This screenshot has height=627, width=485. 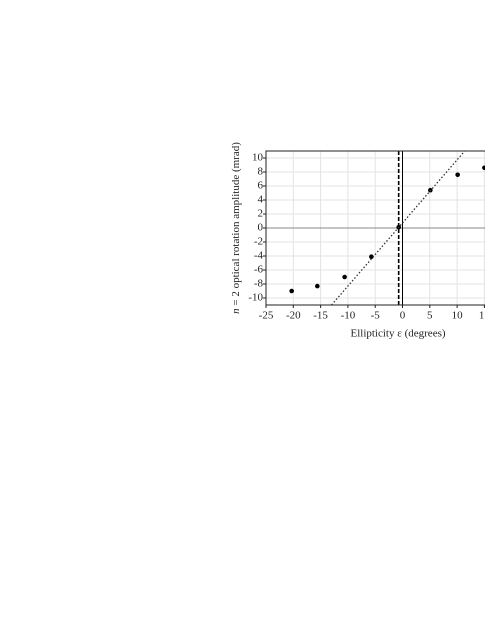 I want to click on y-tick-label: -2, so click(x=258, y=242).